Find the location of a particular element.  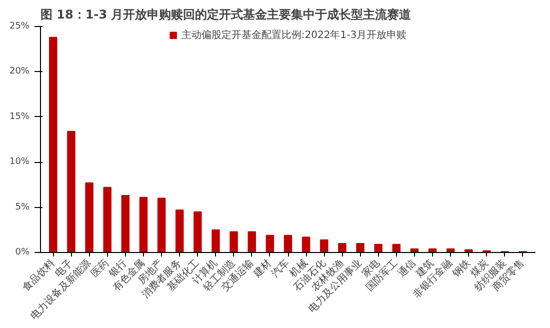

legend-label: 主动偏股定开基金配置比例:2022年1-3月开放申赎 is located at coordinates (294, 35).